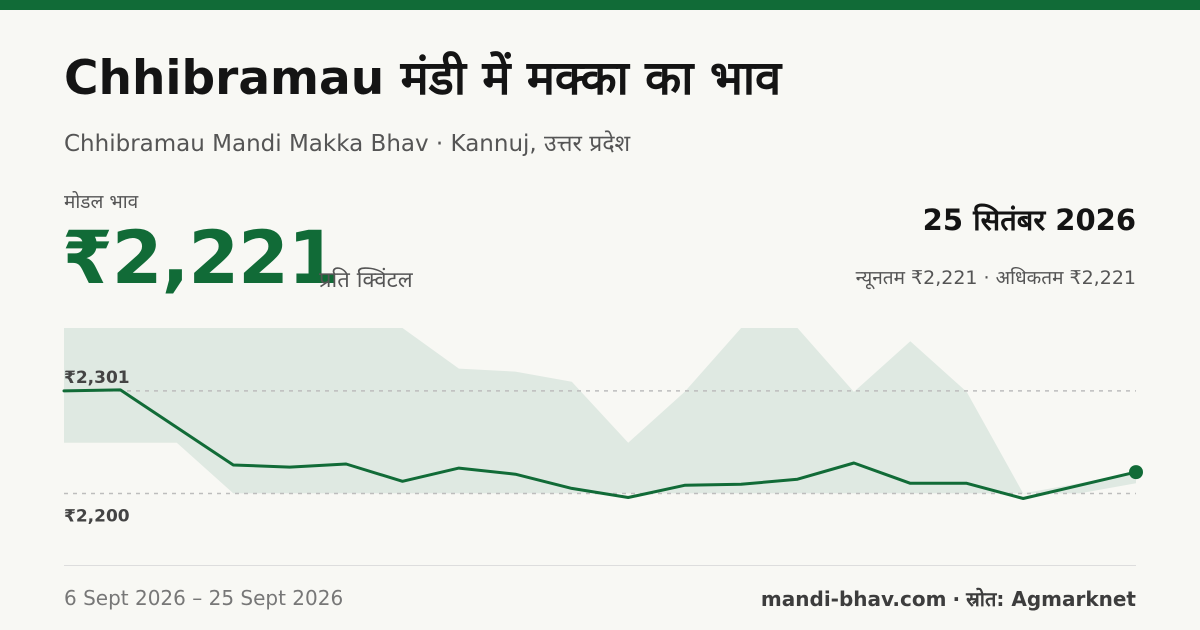  I want to click on data-source: स्रोत: Agmarknet, so click(1051, 599).